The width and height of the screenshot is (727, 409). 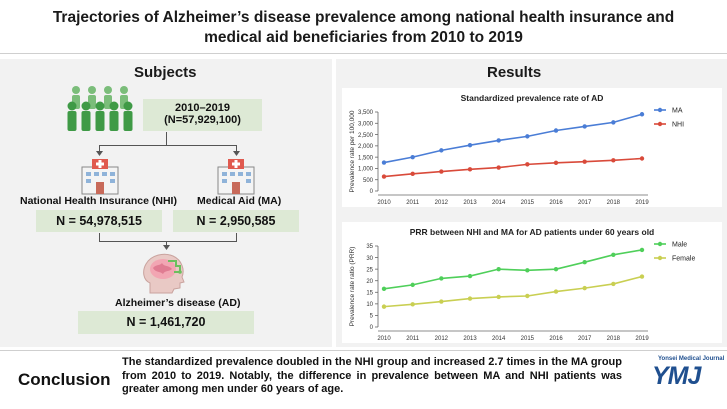 I want to click on arrow-ad-icon, so click(x=166, y=247).